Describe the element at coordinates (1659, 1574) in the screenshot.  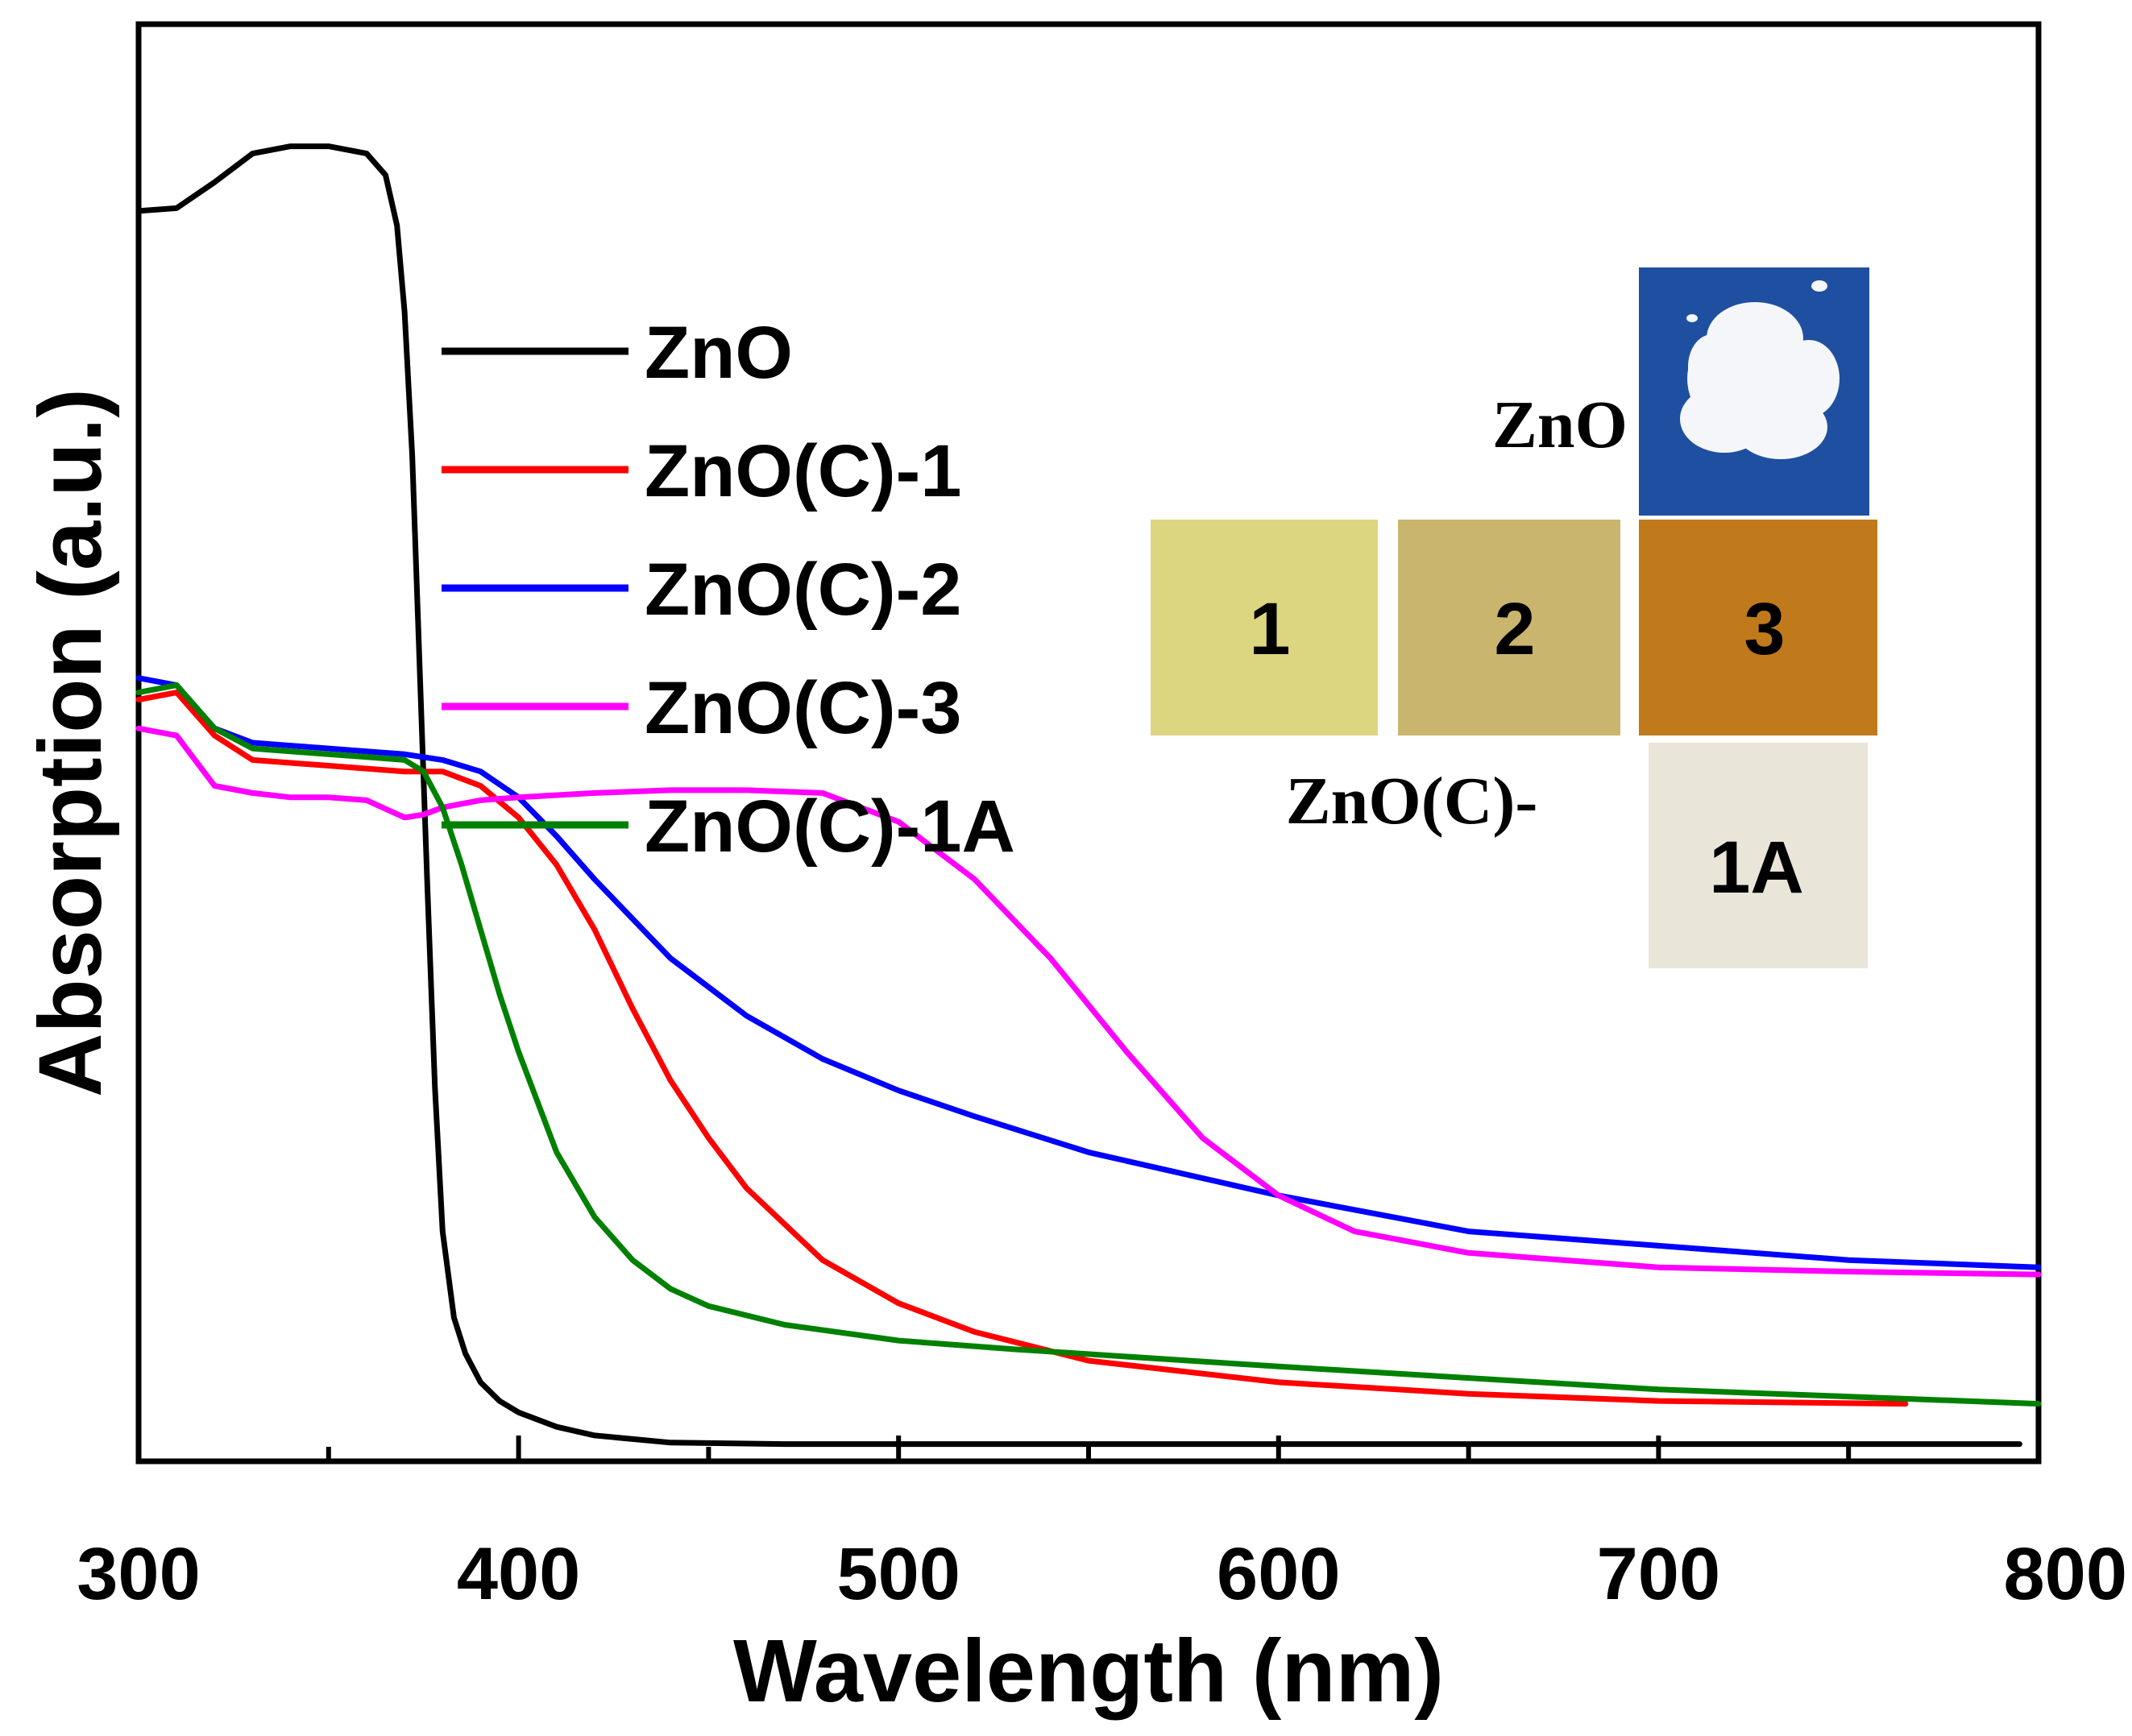
I see `x-tick-label: 700` at that location.